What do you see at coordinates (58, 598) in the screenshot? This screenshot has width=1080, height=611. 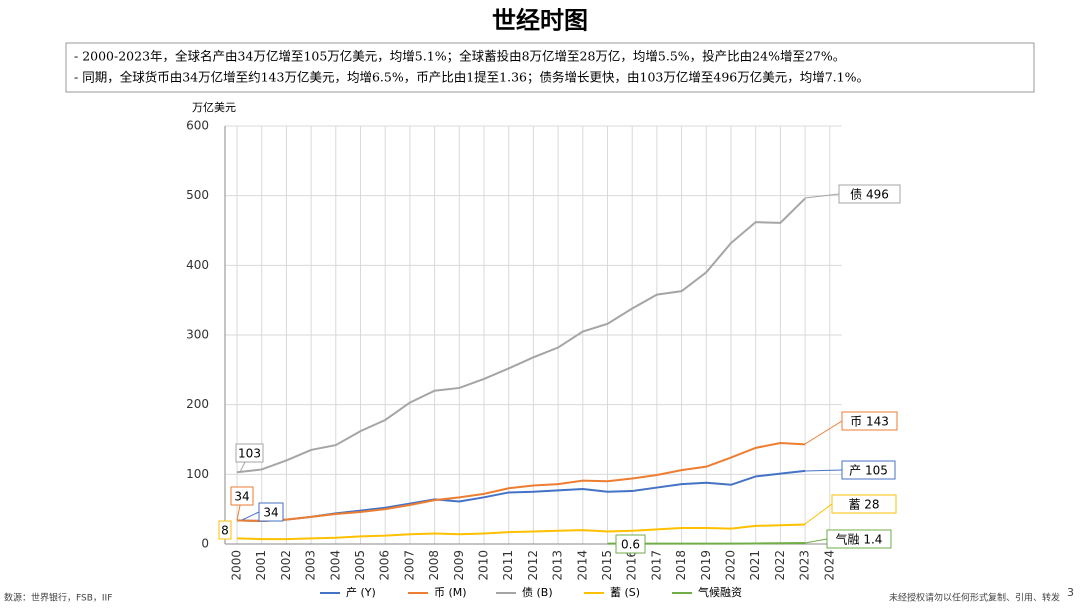 I see `source: 数源：世界银行，FSB，IIF` at bounding box center [58, 598].